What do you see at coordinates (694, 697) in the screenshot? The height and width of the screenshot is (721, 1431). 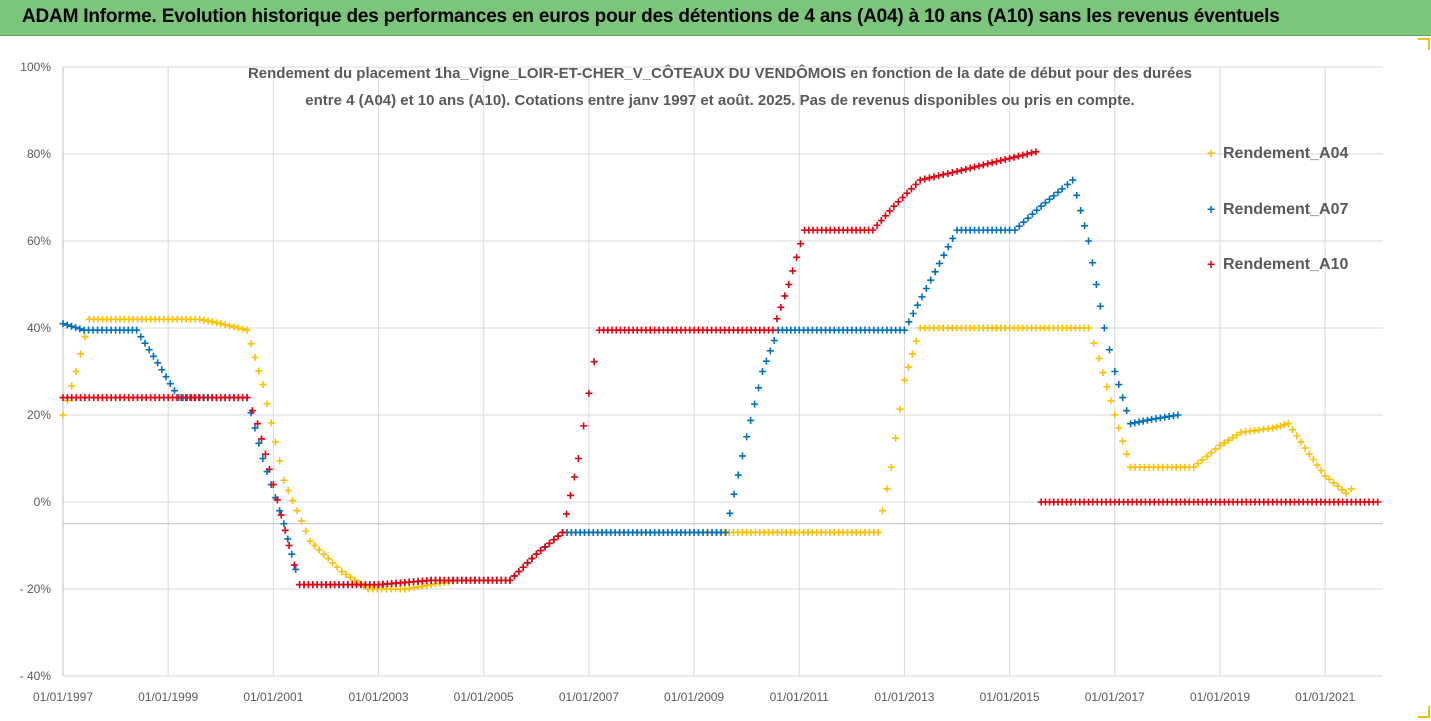 I see `x-tick-label: 01/01/2009` at bounding box center [694, 697].